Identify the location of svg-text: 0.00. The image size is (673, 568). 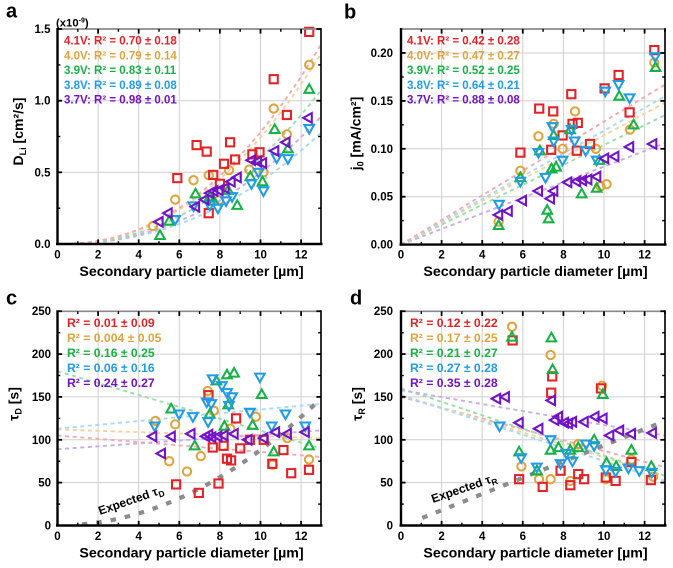
(382, 246).